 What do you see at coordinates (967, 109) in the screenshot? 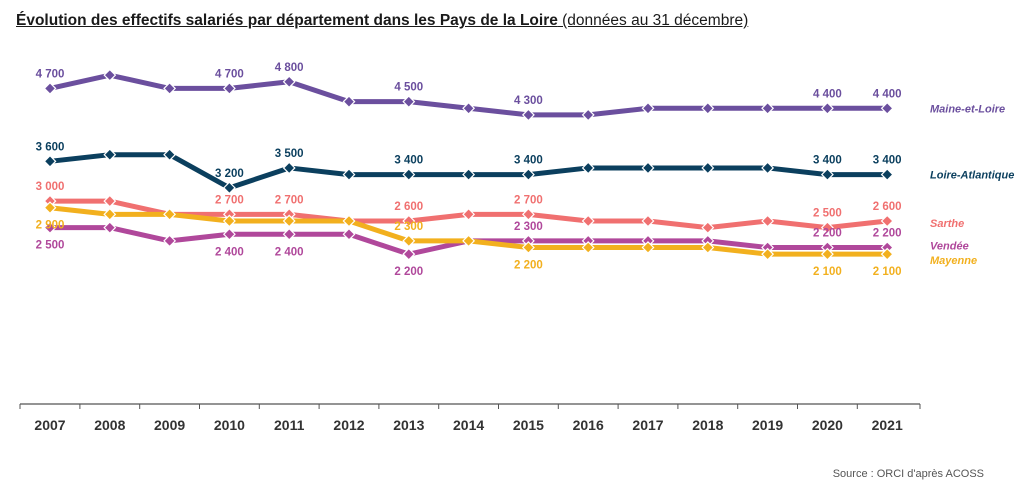
I see `series-name-label: Maine-et-Loire` at bounding box center [967, 109].